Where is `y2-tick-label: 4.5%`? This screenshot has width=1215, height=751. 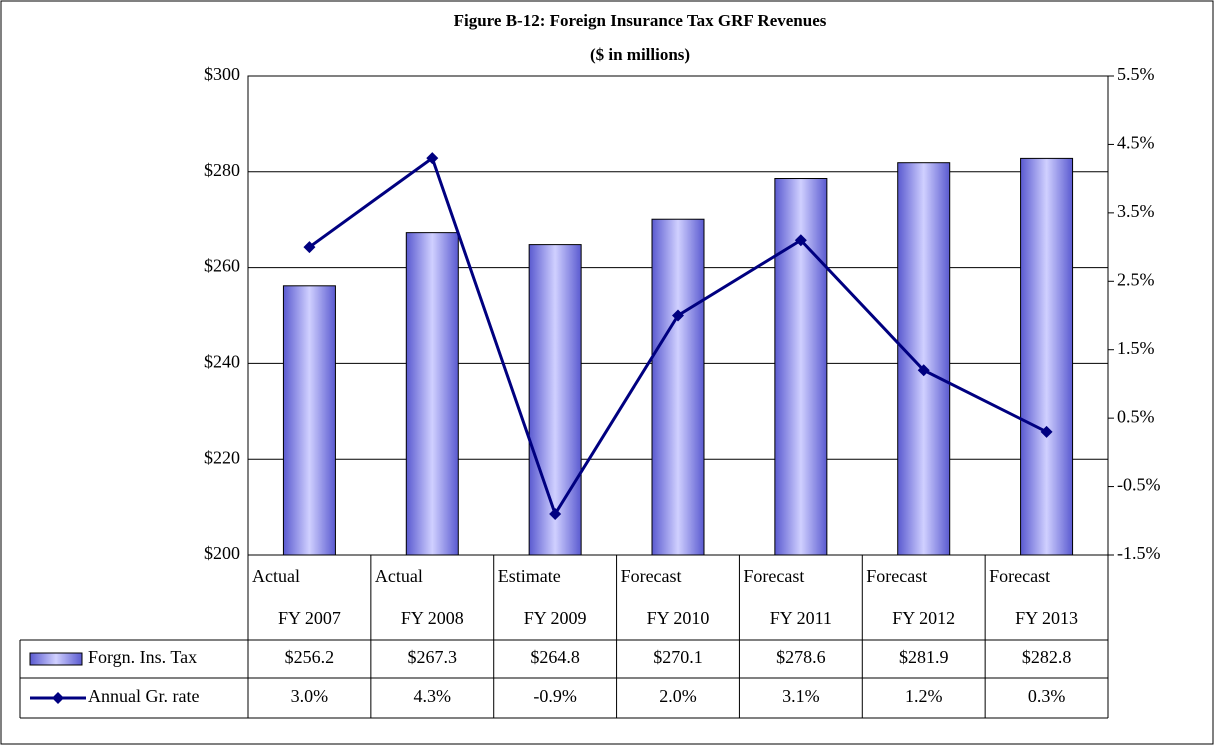 y2-tick-label: 4.5% is located at coordinates (1136, 143).